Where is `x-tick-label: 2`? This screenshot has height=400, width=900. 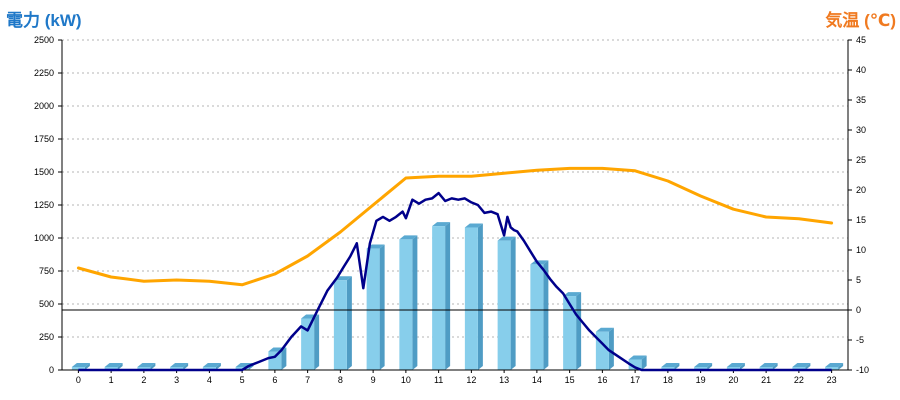
x-tick-label: 2 is located at coordinates (143, 380).